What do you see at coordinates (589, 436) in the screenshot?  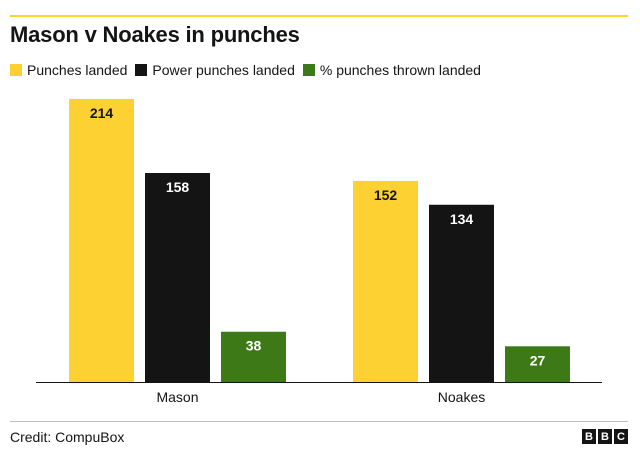 I see `bbc-logo-block-1: B` at bounding box center [589, 436].